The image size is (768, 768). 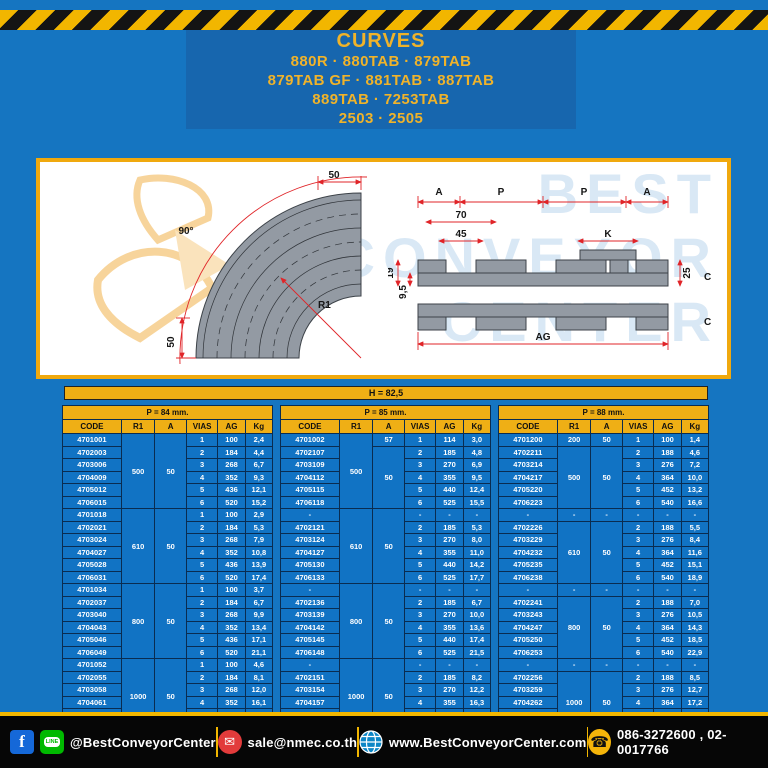 I want to click on kg-cell: 15,1, so click(x=695, y=565).